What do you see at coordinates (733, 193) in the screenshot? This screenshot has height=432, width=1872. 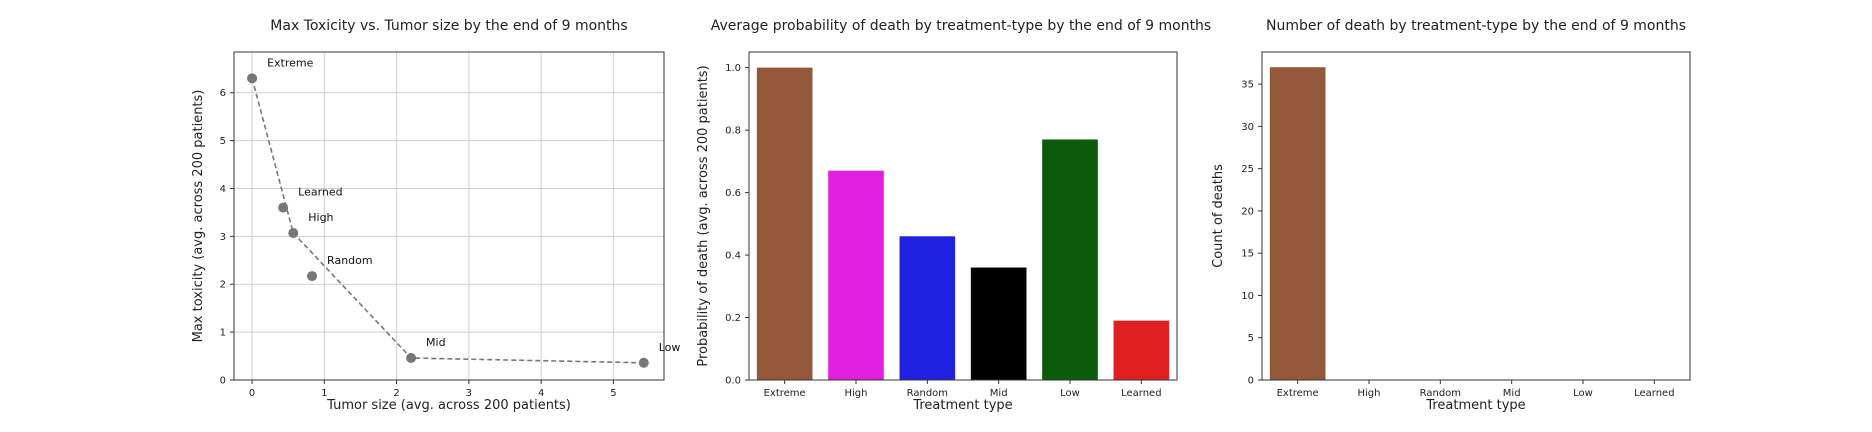 I see `probability-y-tick-label: 0.6` at bounding box center [733, 193].